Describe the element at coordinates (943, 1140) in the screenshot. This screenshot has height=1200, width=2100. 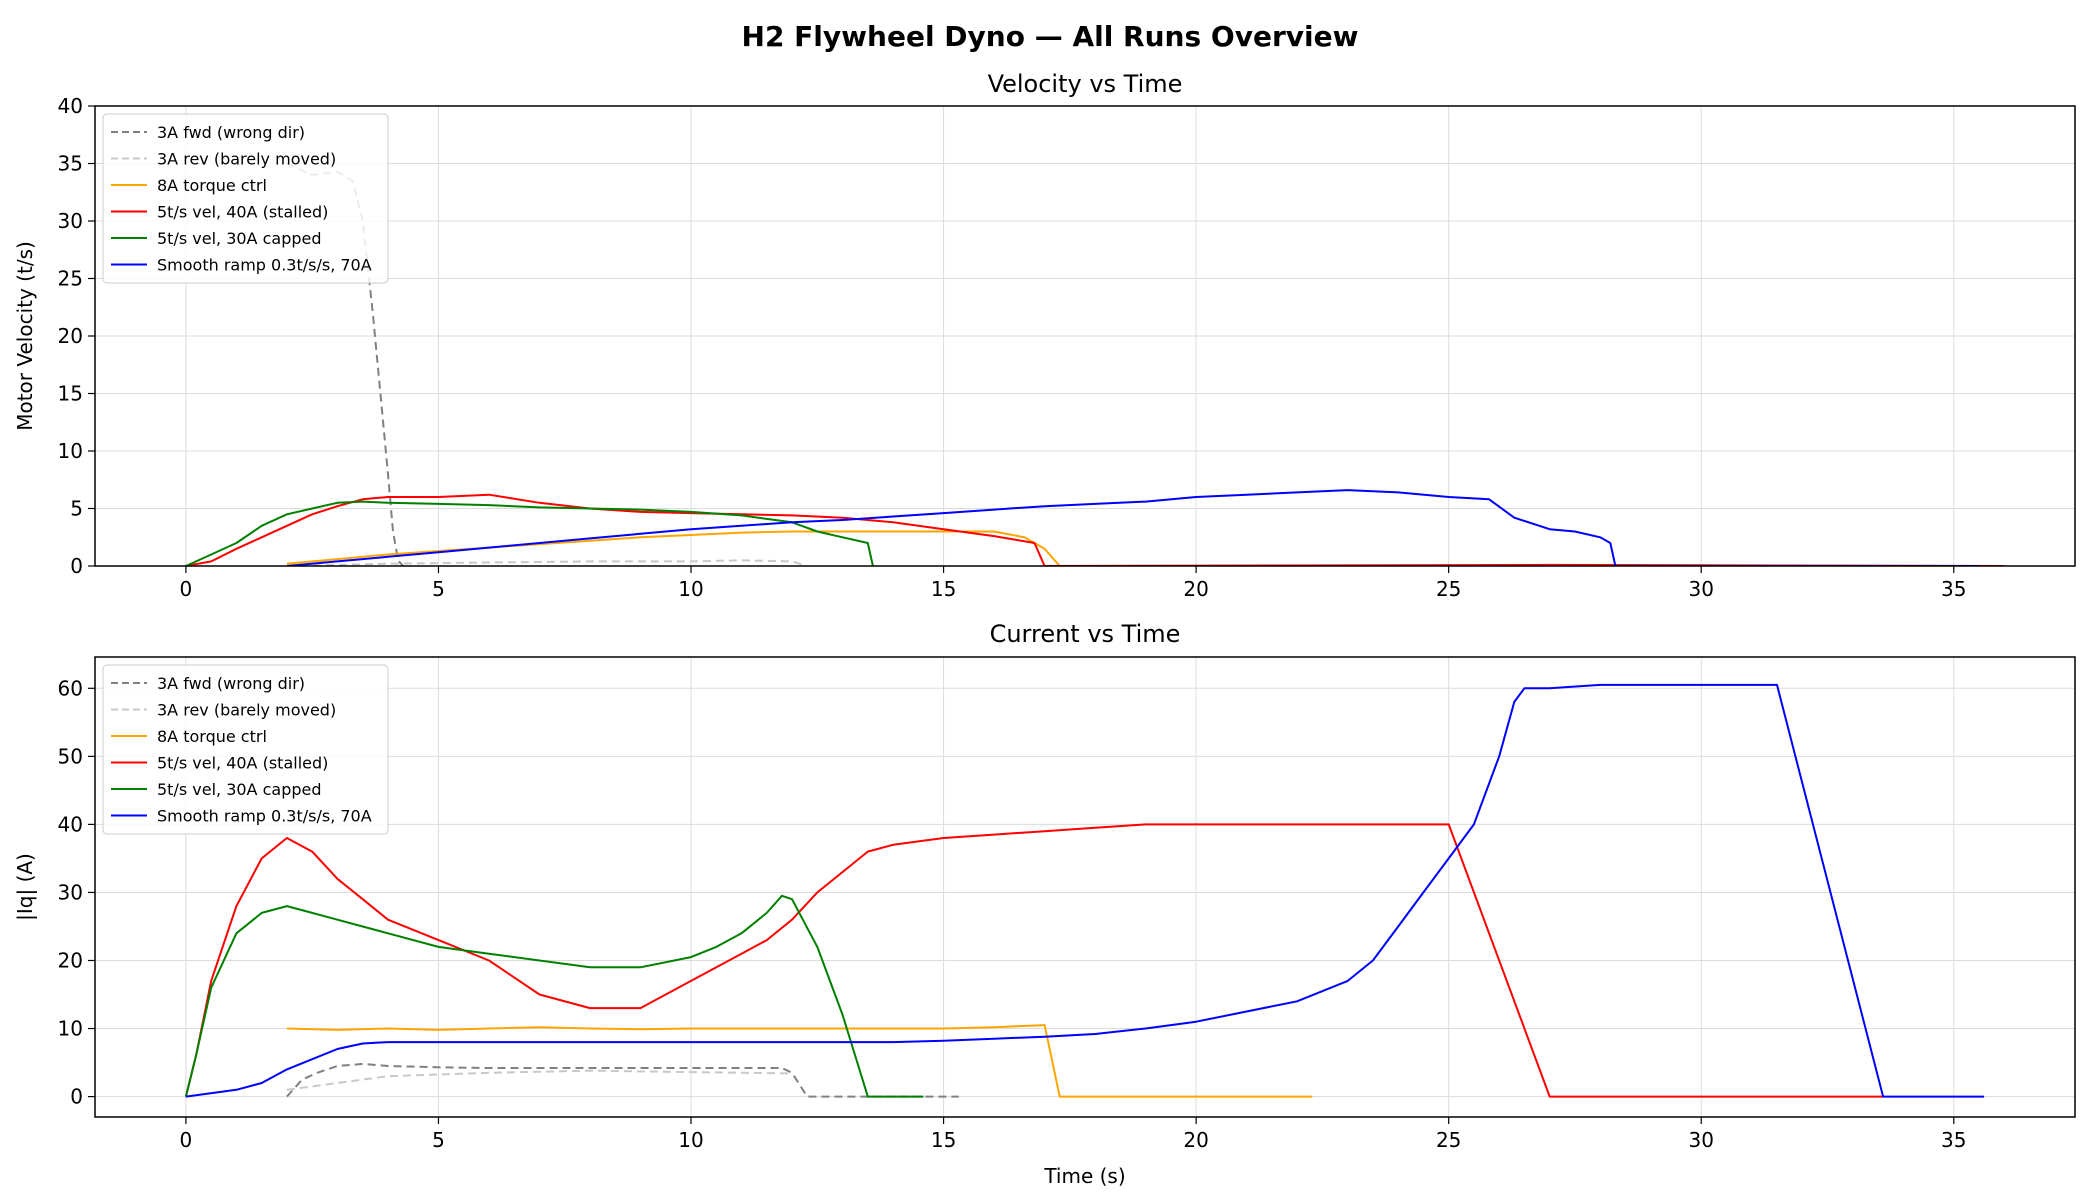
I see `chart-1-xtick-label-3: 15` at that location.